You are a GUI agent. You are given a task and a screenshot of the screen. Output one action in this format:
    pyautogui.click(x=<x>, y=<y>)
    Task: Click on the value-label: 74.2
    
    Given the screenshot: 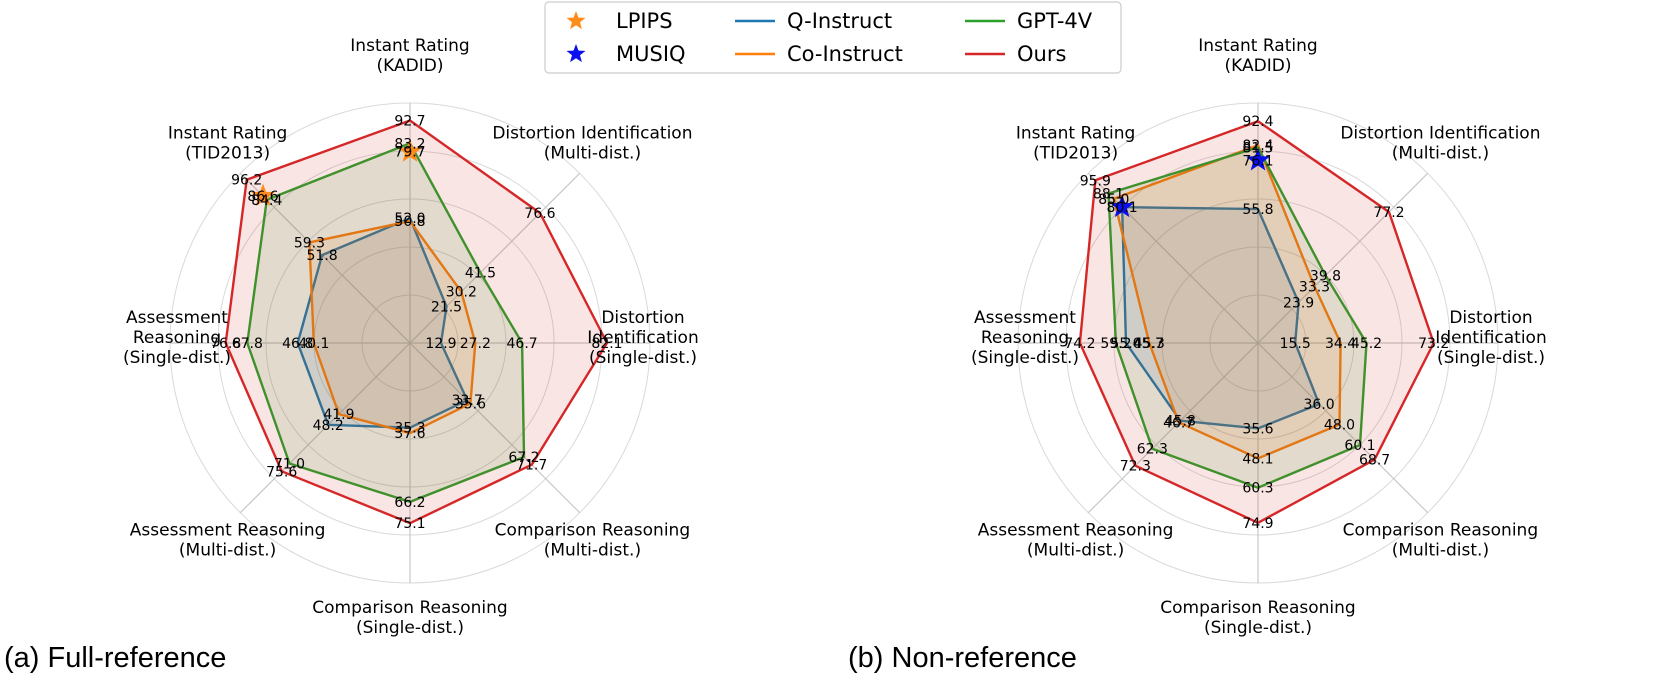 What is the action you would take?
    pyautogui.click(x=1079, y=344)
    